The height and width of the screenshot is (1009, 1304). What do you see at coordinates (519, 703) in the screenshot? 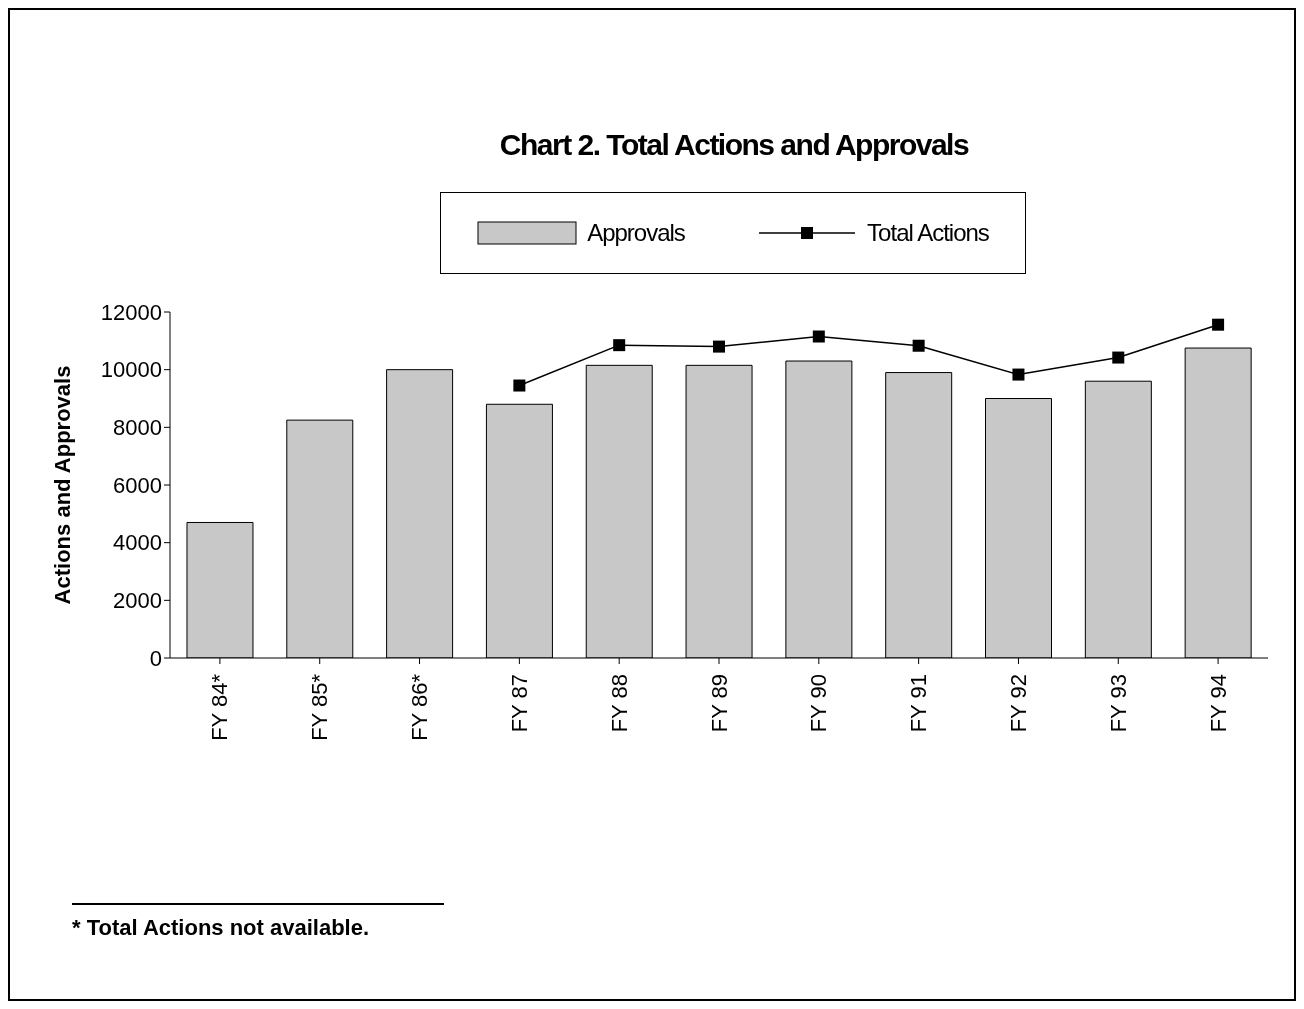
I see `x-tick-label: FY 87` at bounding box center [519, 703].